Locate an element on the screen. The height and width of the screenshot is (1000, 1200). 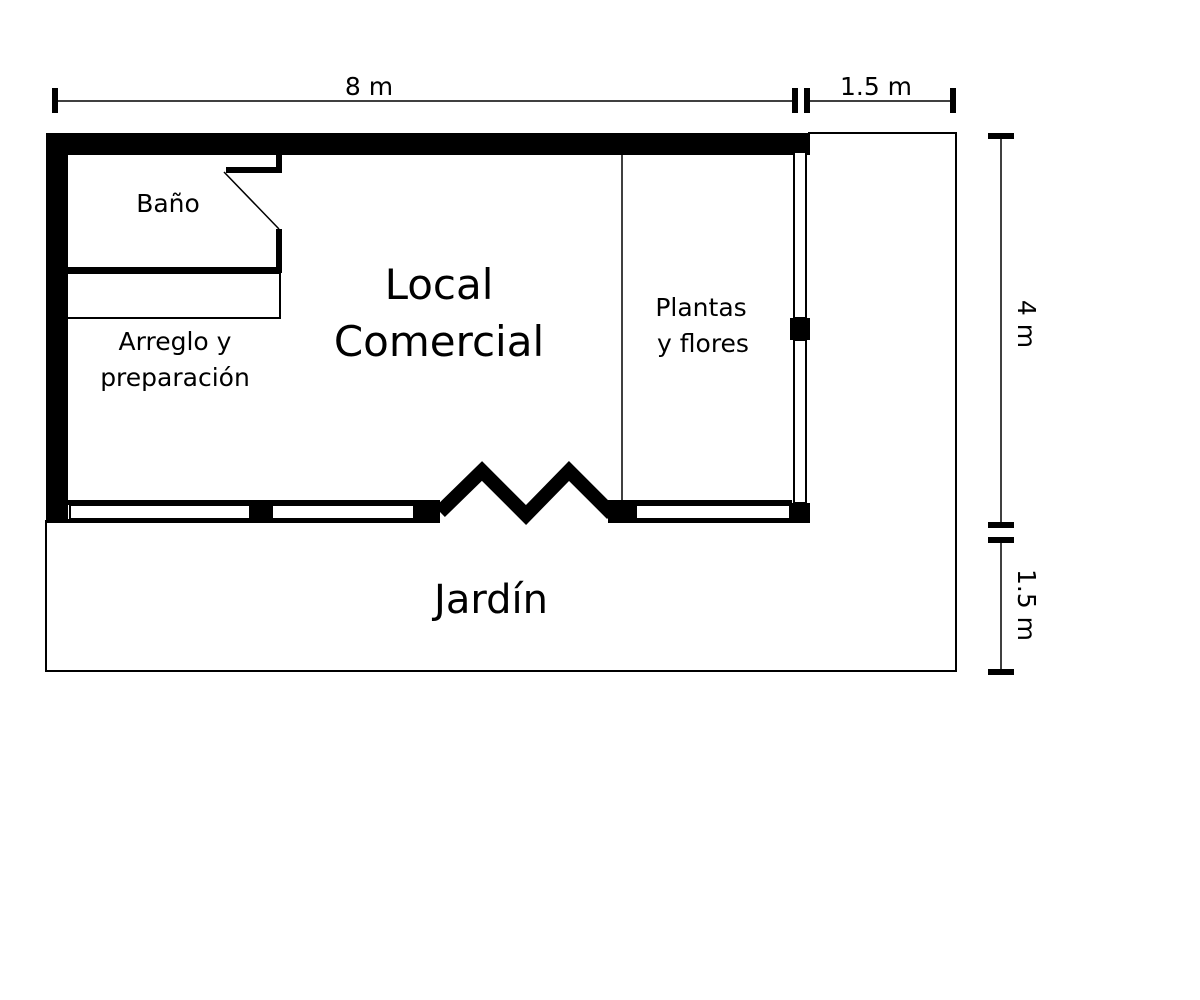
prep-counter is located at coordinates (173, 295).